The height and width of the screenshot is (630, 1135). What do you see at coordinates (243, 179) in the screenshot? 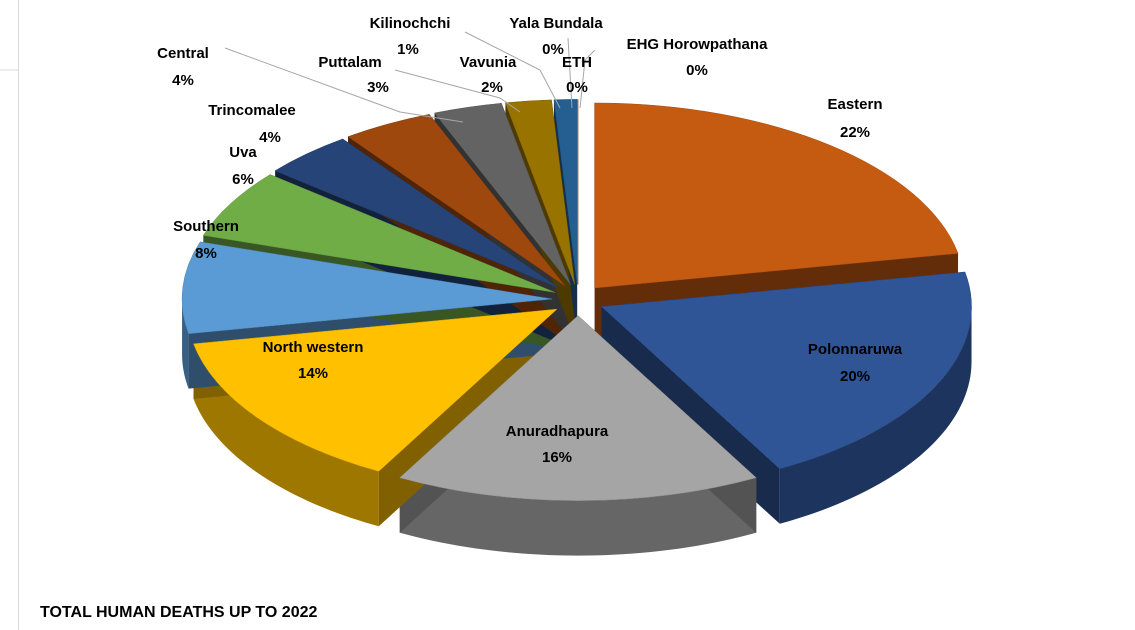
I see `value-label: 6%` at bounding box center [243, 179].